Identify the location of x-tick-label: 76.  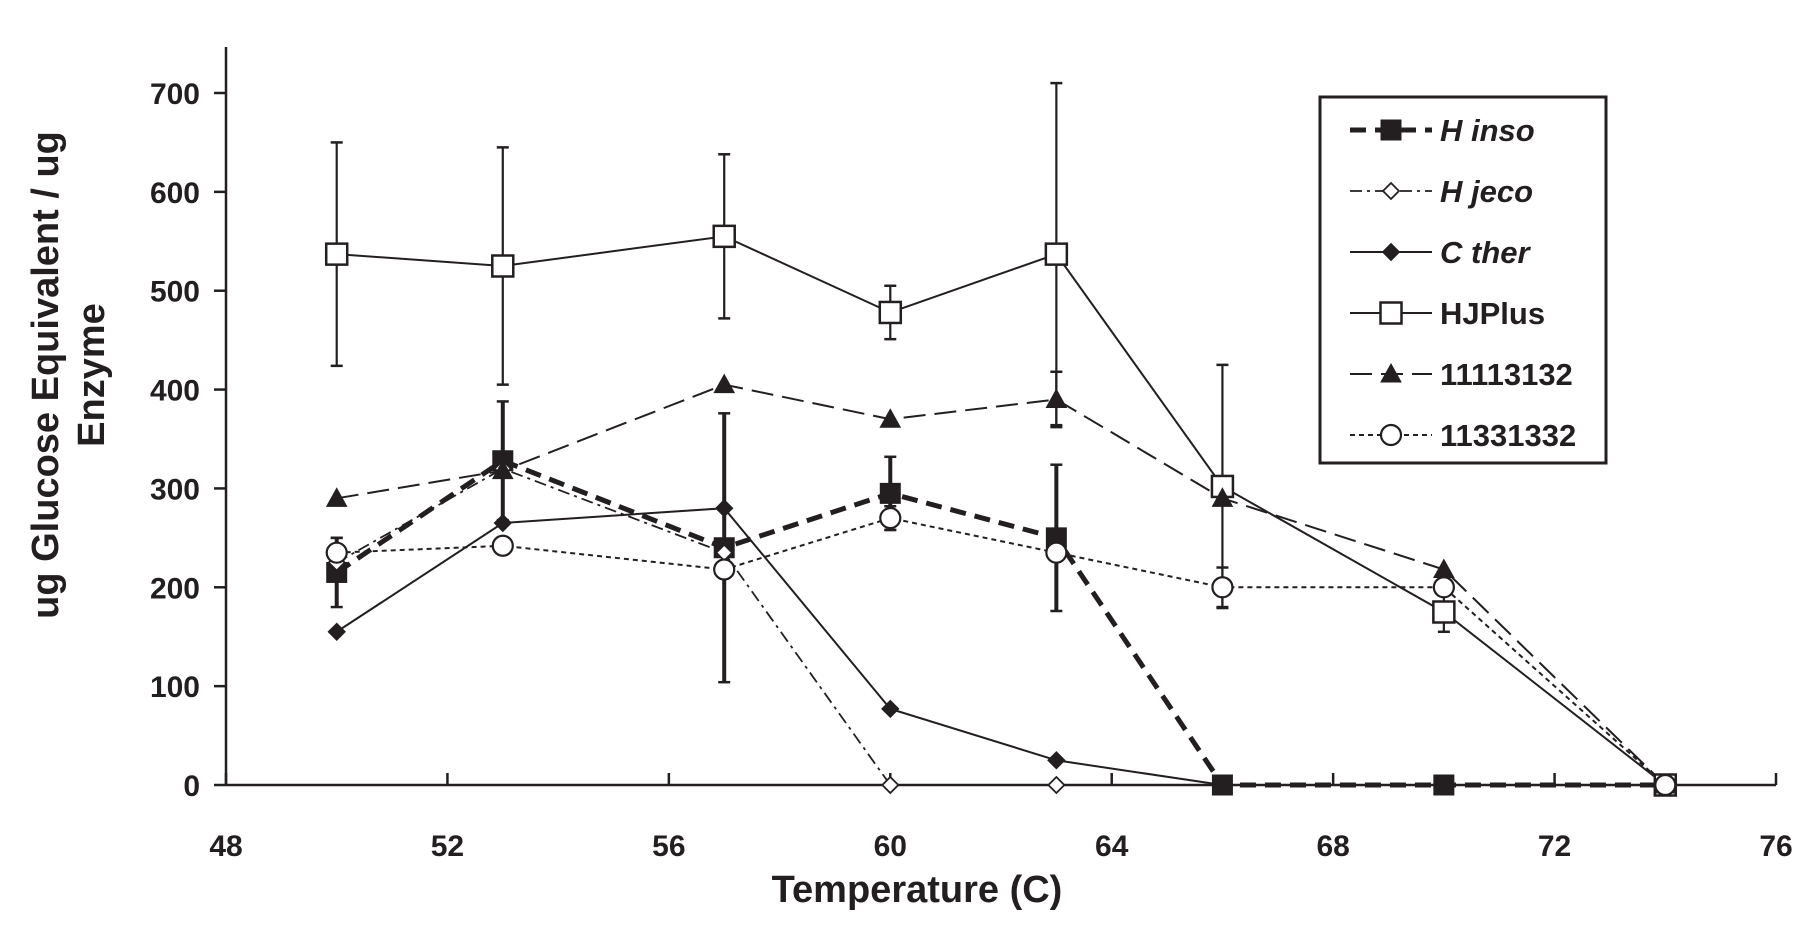
(1775, 846).